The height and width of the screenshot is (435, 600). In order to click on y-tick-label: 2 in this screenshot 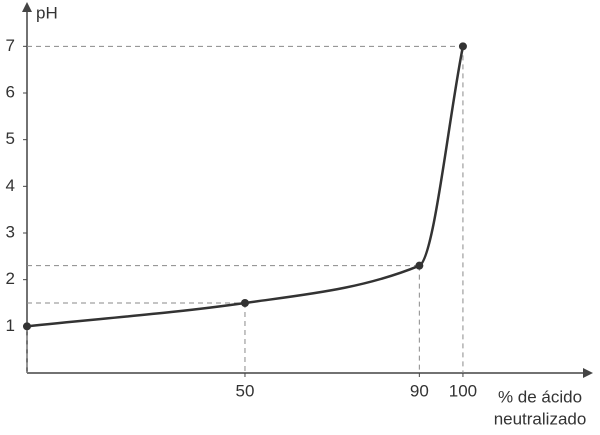, I will do `click(10, 278)`.